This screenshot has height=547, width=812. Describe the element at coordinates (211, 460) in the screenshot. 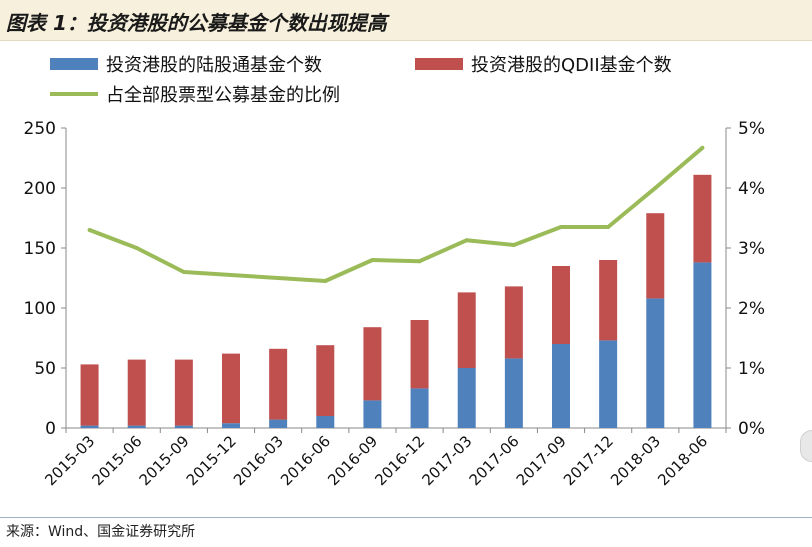

I see `x-tick-label: 2015-12` at that location.